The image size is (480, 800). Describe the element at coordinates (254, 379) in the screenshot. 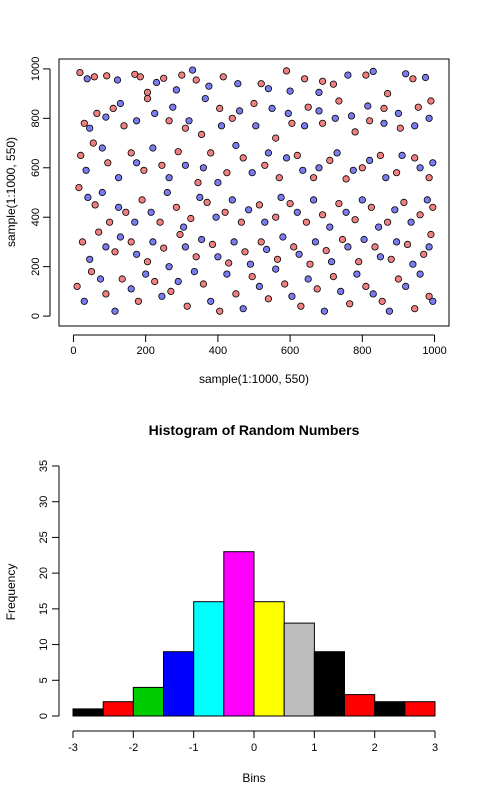

I see `scatter-x-label: sample(1:1000, 550)` at that location.